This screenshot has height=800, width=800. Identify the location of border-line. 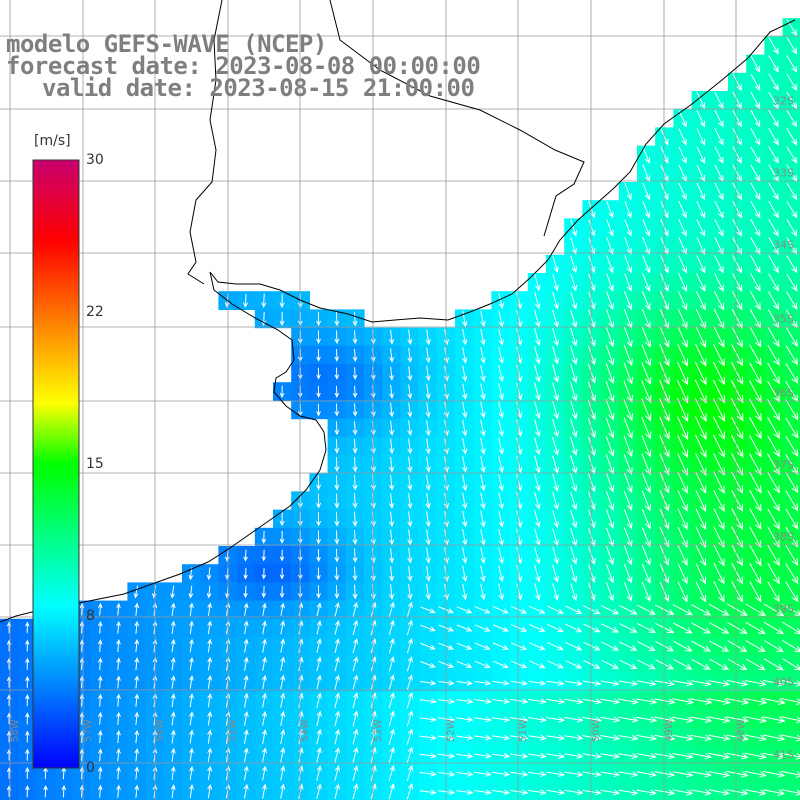
(205, 142).